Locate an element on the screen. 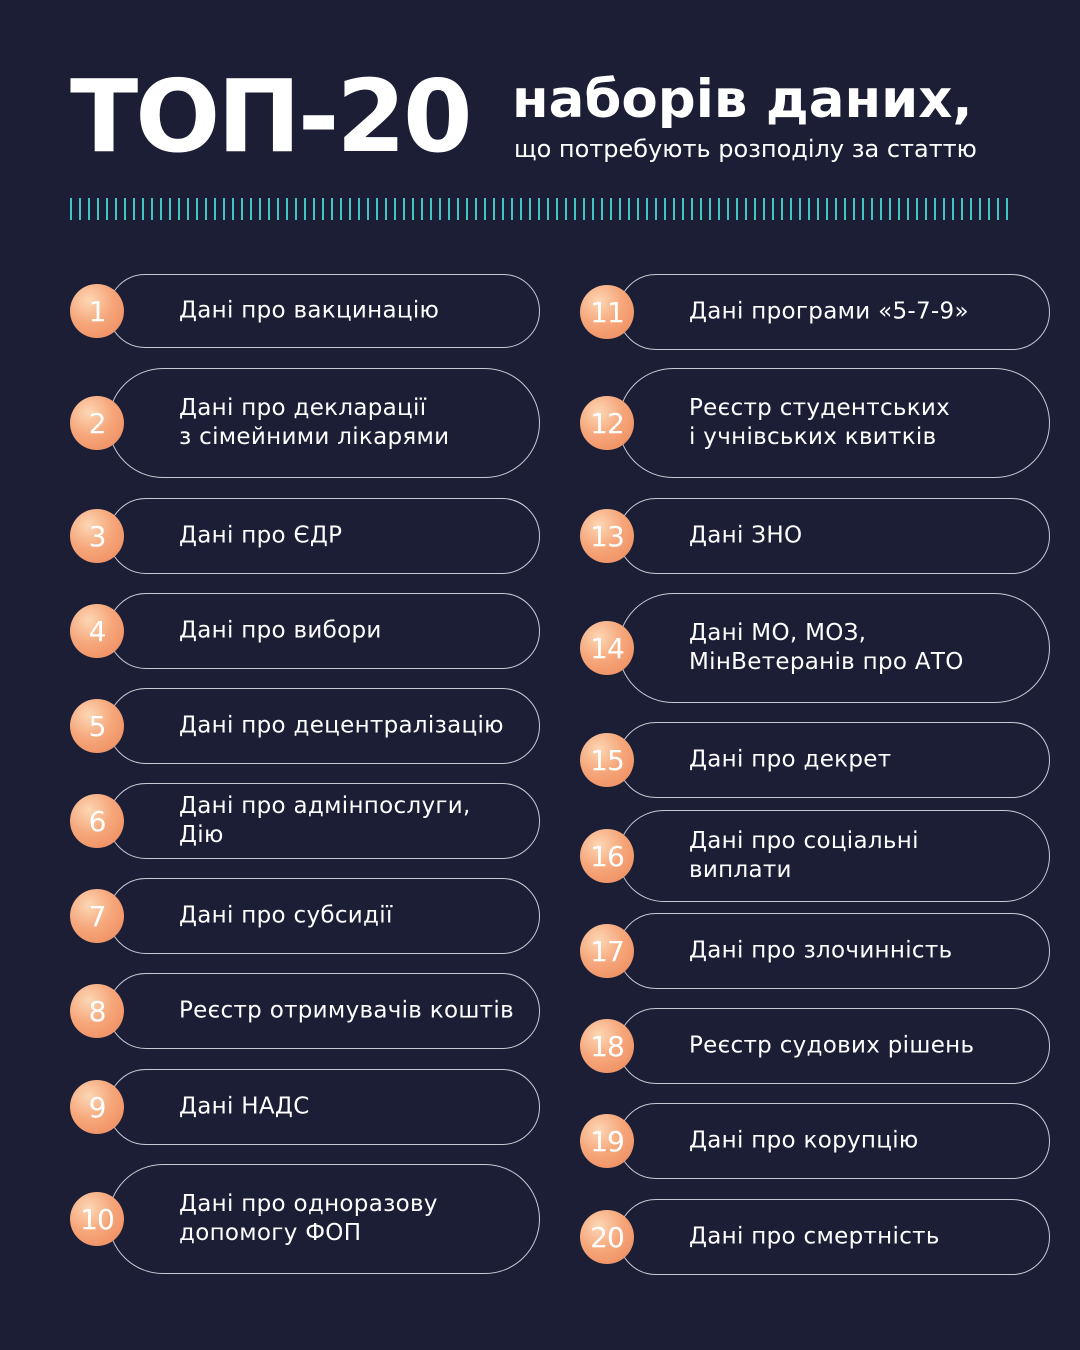 Image resolution: width=1080 pixels, height=1350 pixels. item-pill: Дані про адмінпослуги, Дію is located at coordinates (324, 821).